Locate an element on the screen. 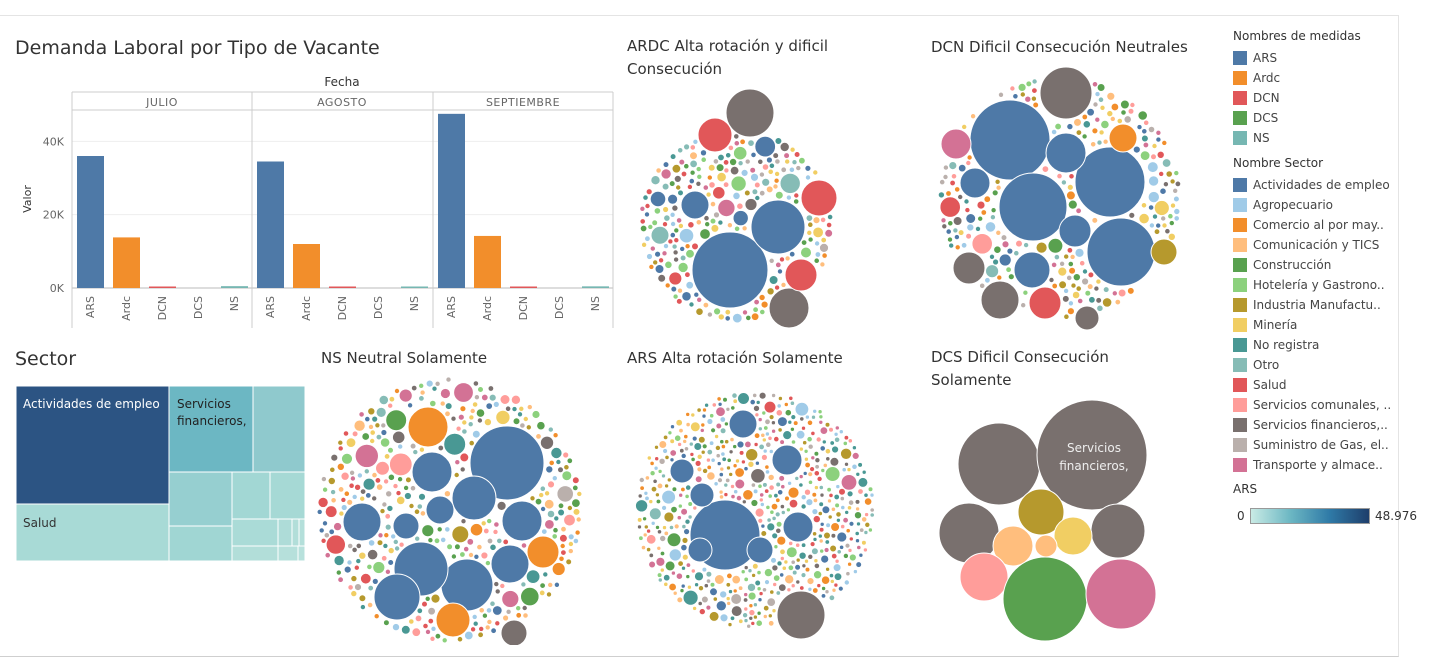 The width and height of the screenshot is (1441, 658). bar-septiembre-ns is located at coordinates (595, 287).